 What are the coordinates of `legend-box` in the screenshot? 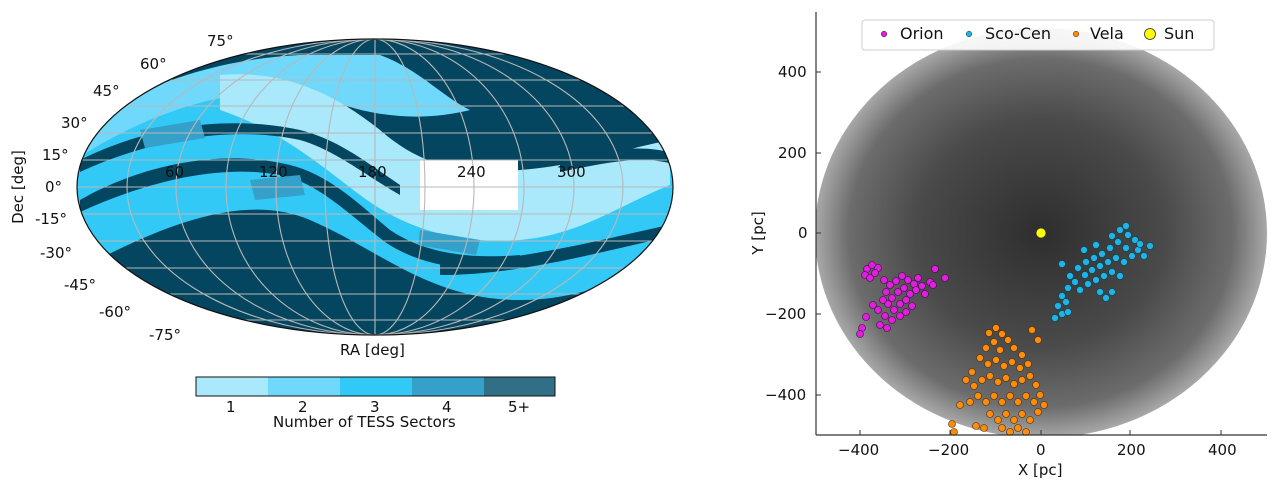 It's located at (1038, 35).